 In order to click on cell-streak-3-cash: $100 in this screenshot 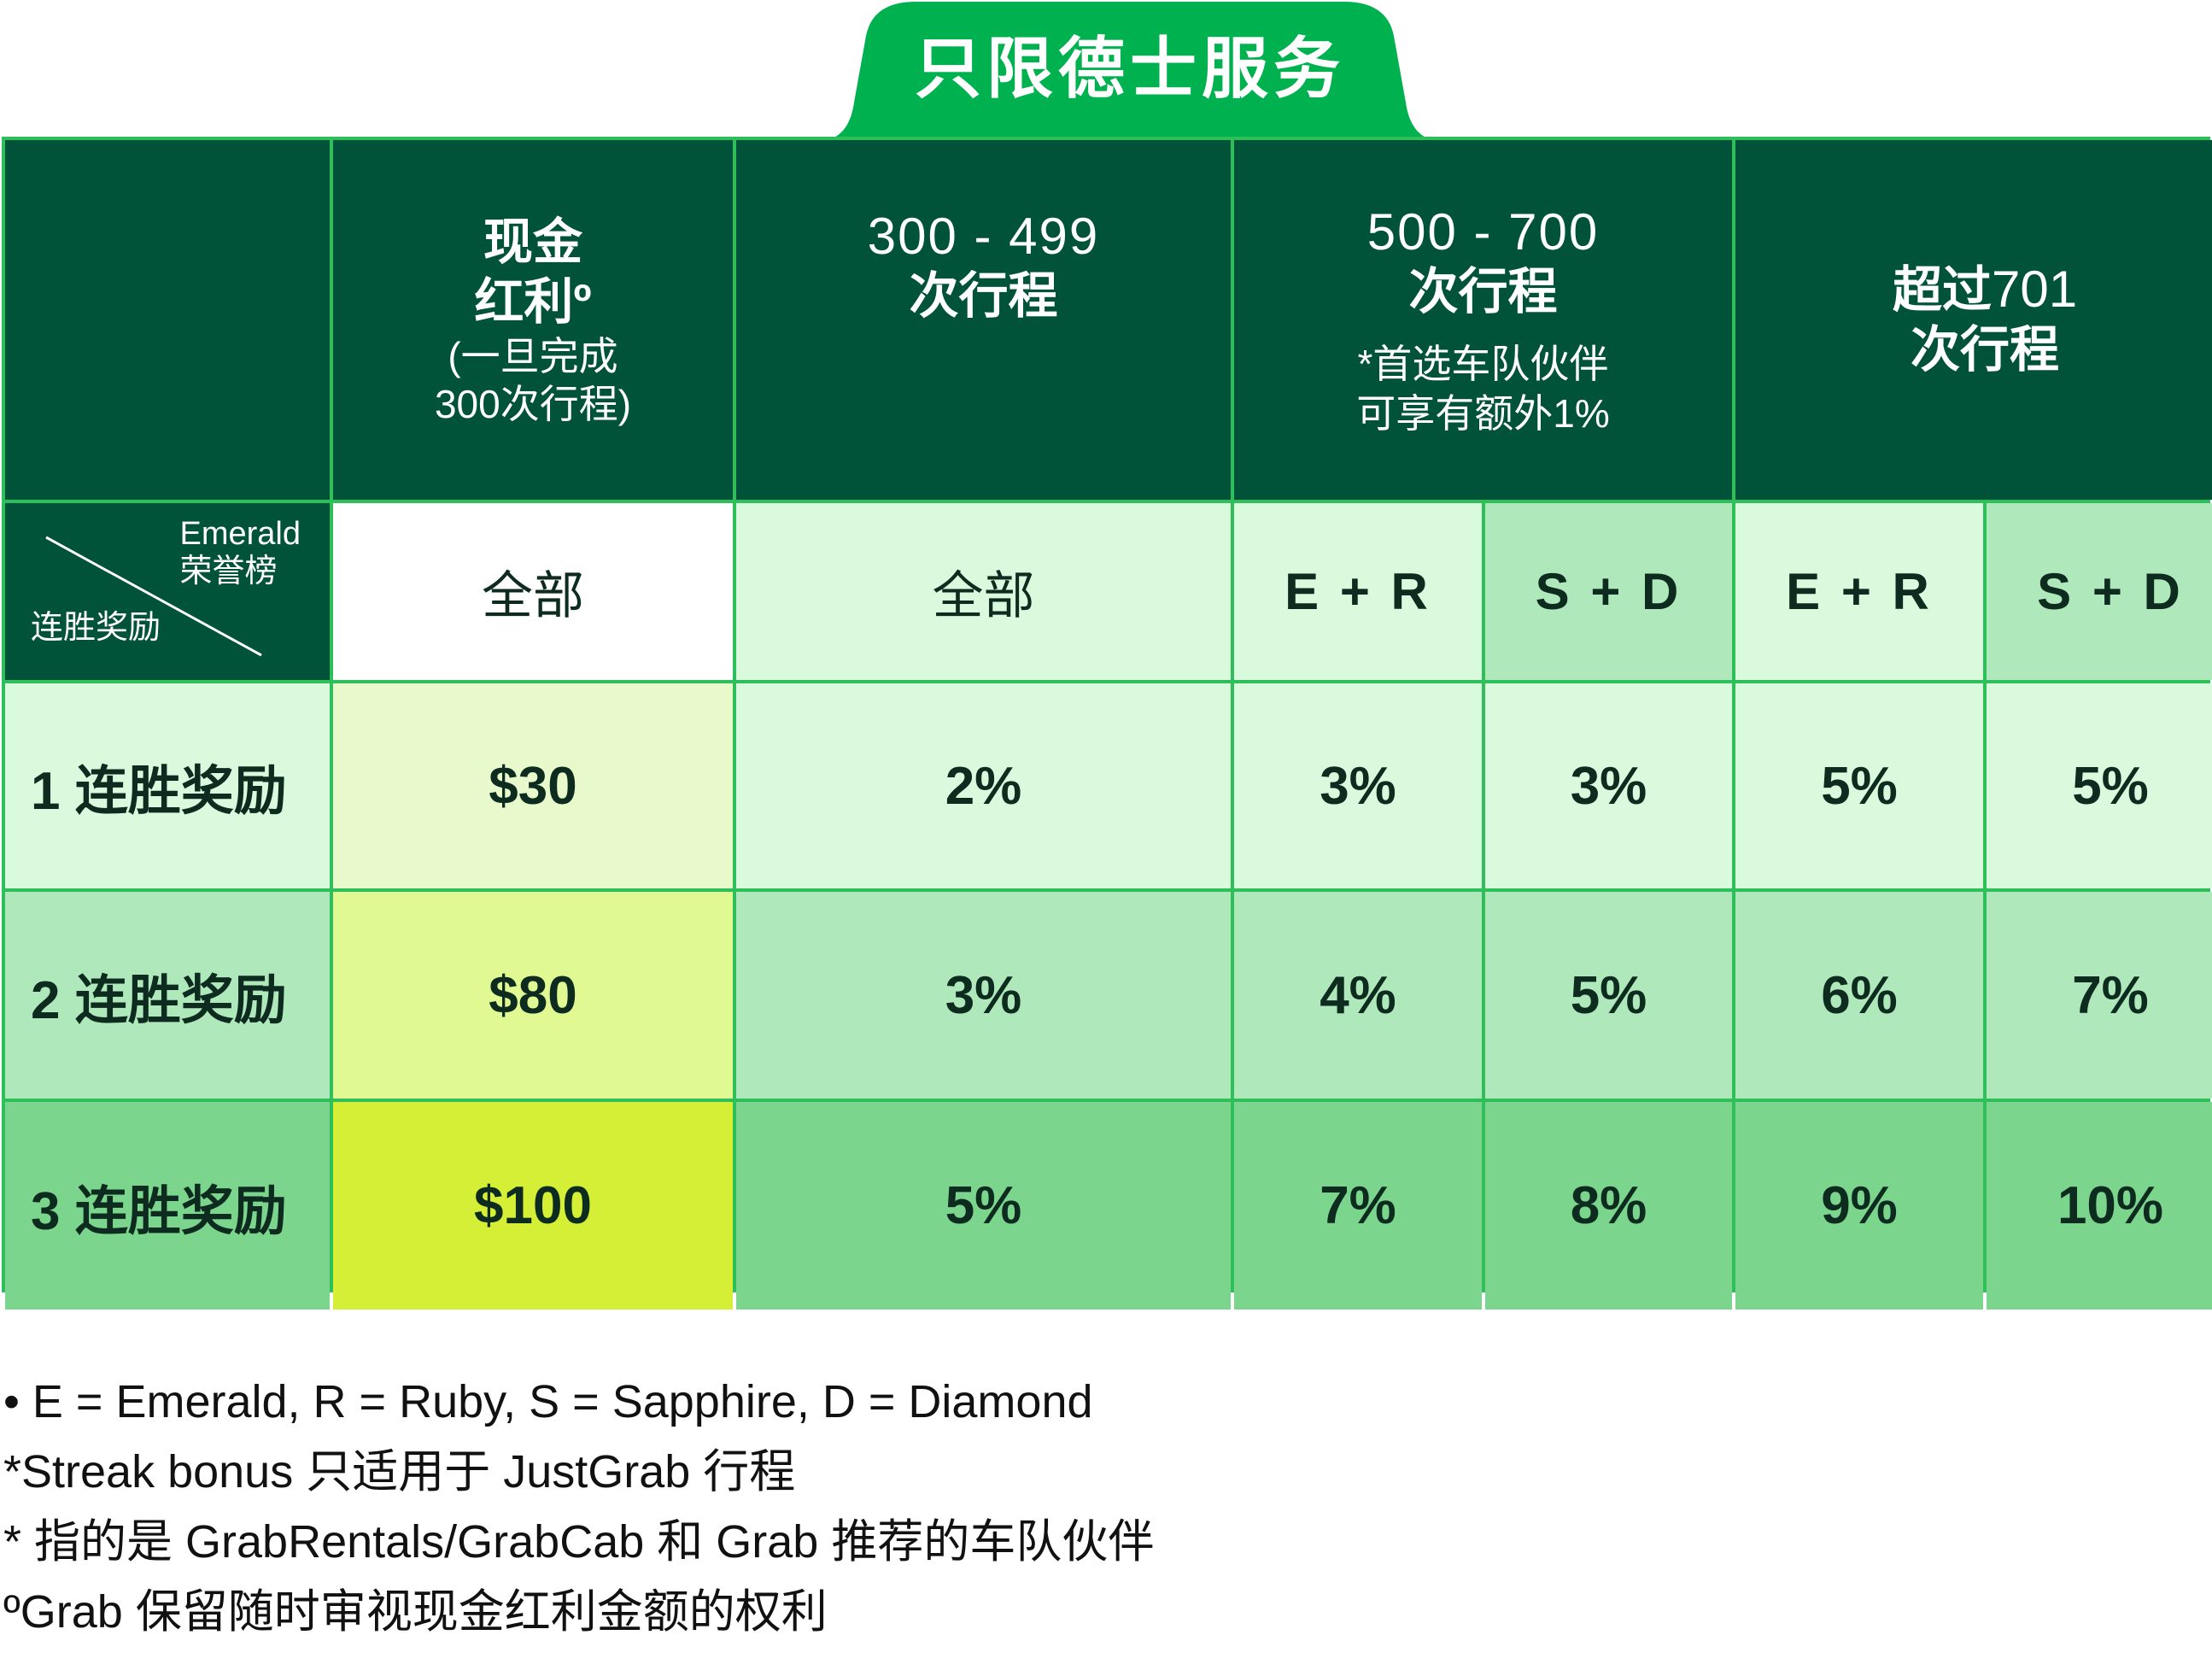, I will do `click(533, 1206)`.